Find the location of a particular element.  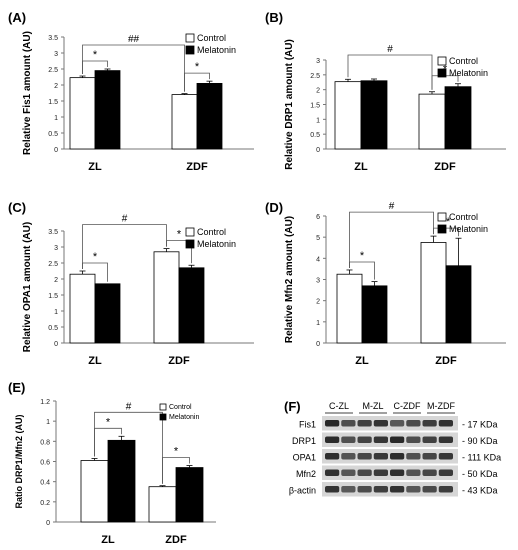

y-tick-label: 6 is located at coordinates (318, 217).